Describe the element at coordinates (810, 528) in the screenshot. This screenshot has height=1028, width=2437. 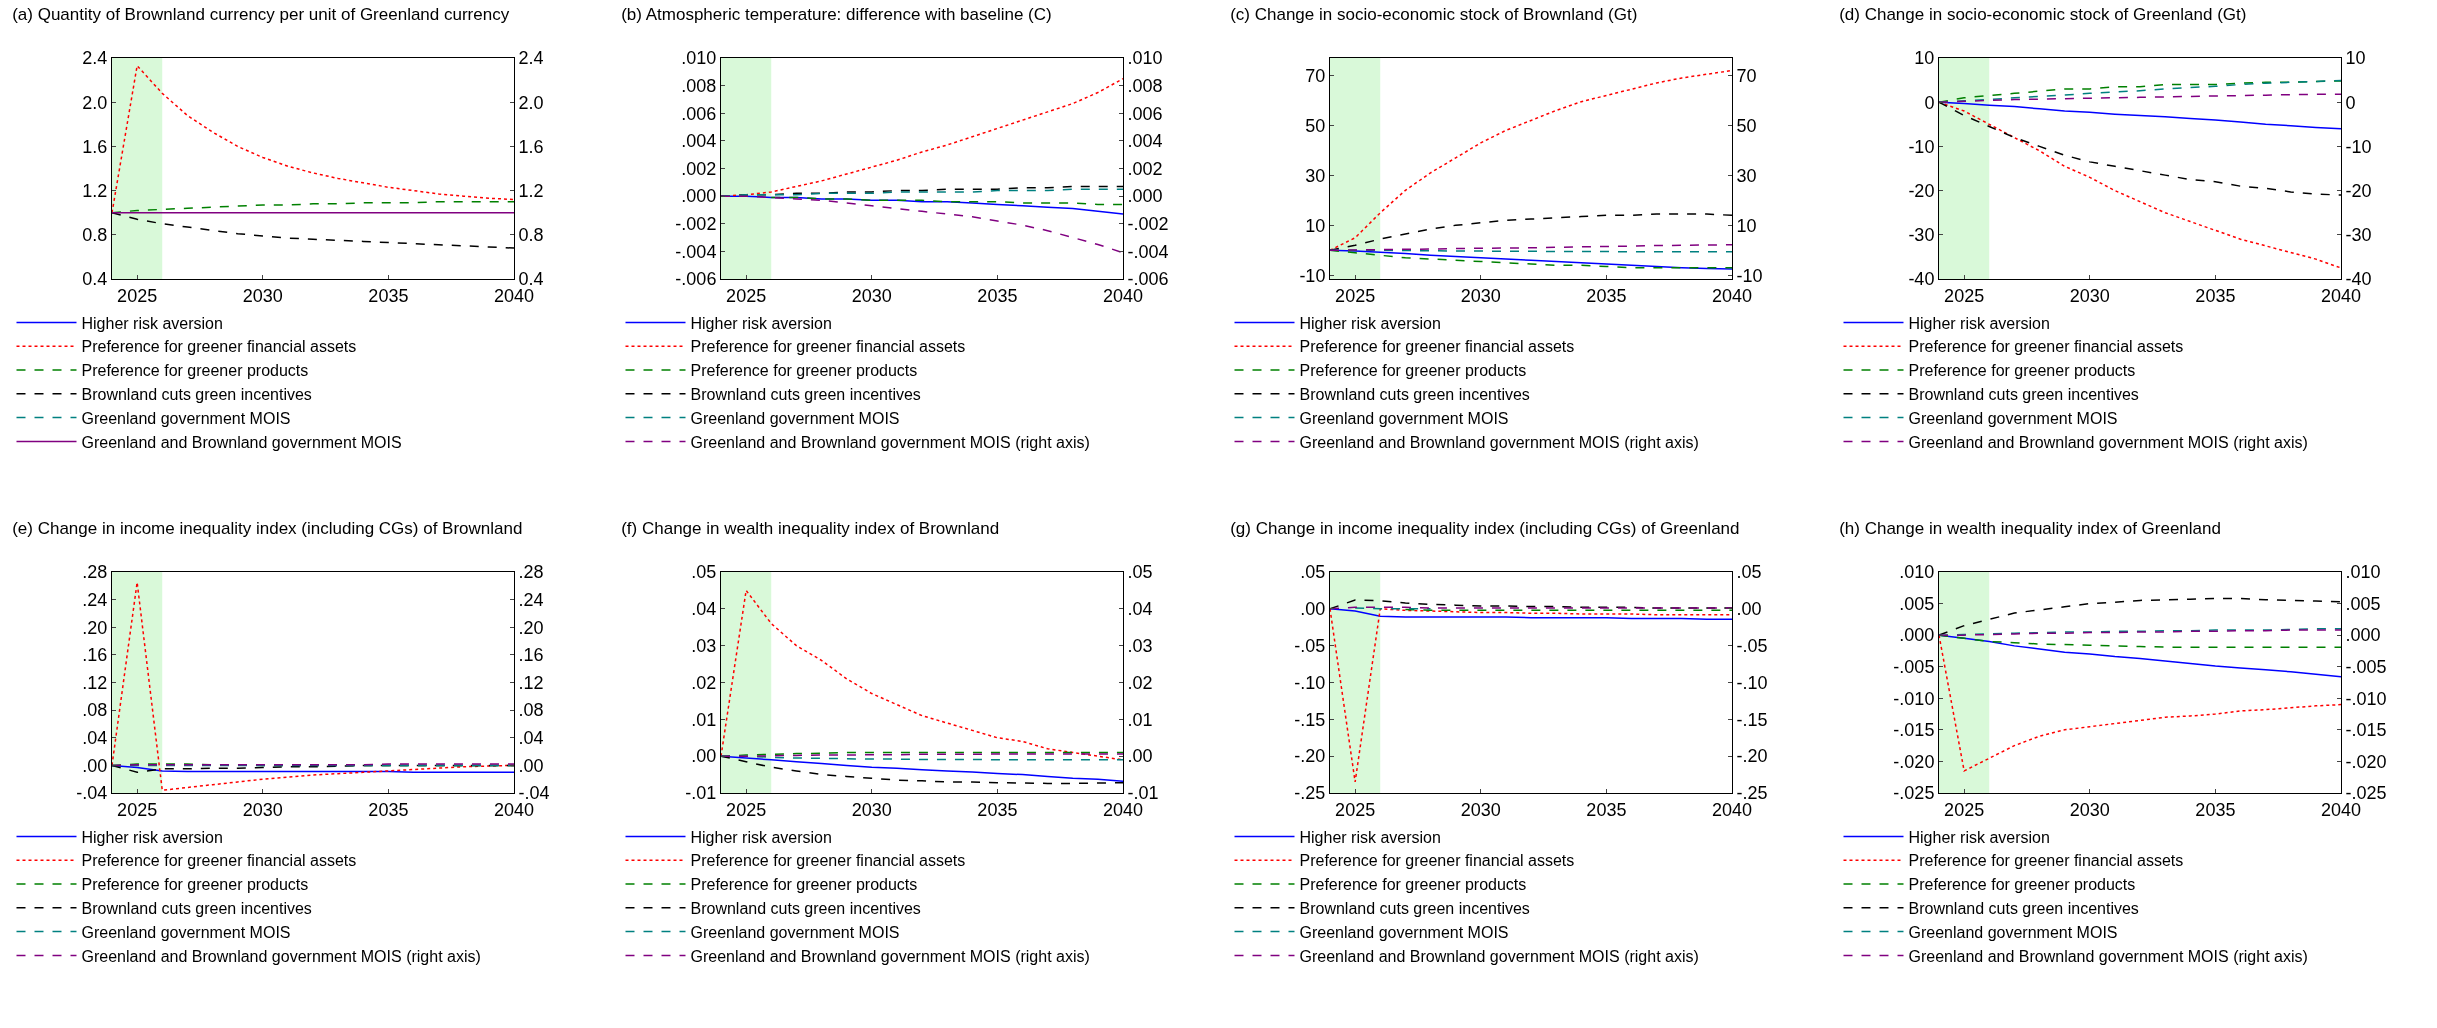
I see `chart-title: (f) Change in wealth inequality index of Brownland` at that location.